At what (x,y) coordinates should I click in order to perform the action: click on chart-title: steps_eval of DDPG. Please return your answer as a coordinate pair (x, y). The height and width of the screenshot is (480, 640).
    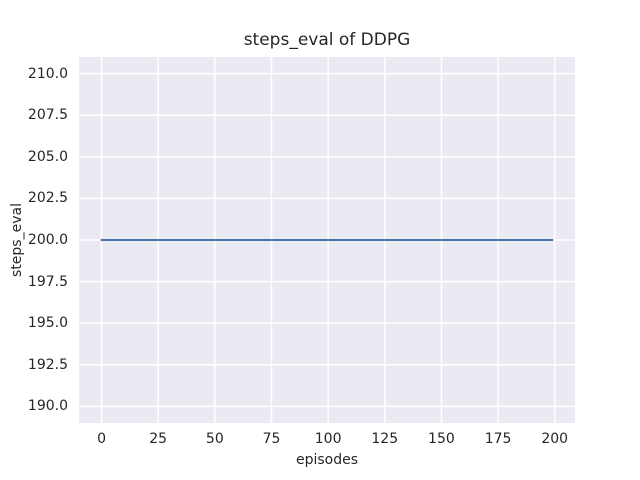
    Looking at the image, I should click on (327, 40).